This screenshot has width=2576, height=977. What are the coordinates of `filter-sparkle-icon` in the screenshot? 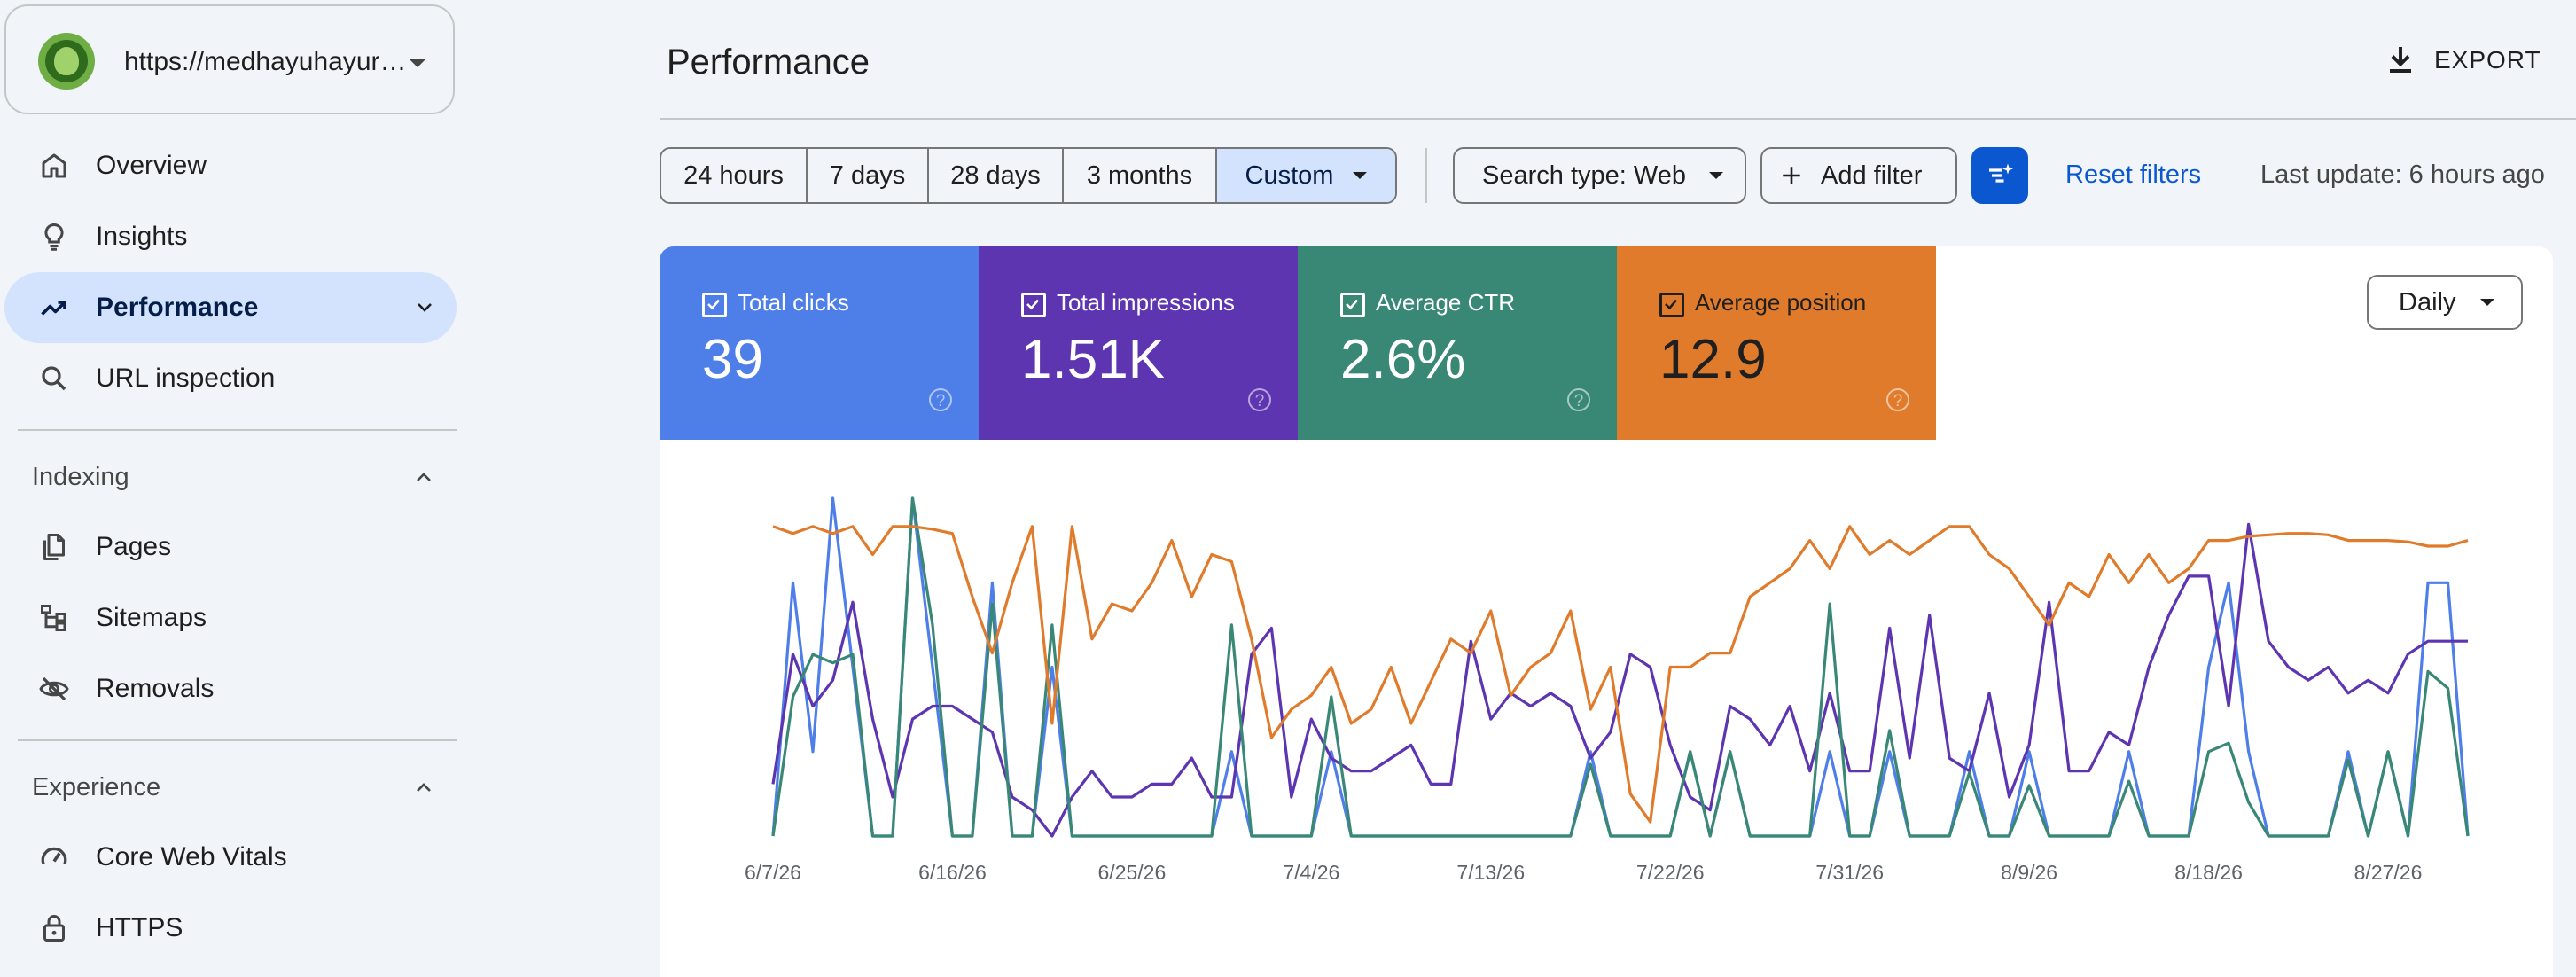 It's located at (2001, 173).